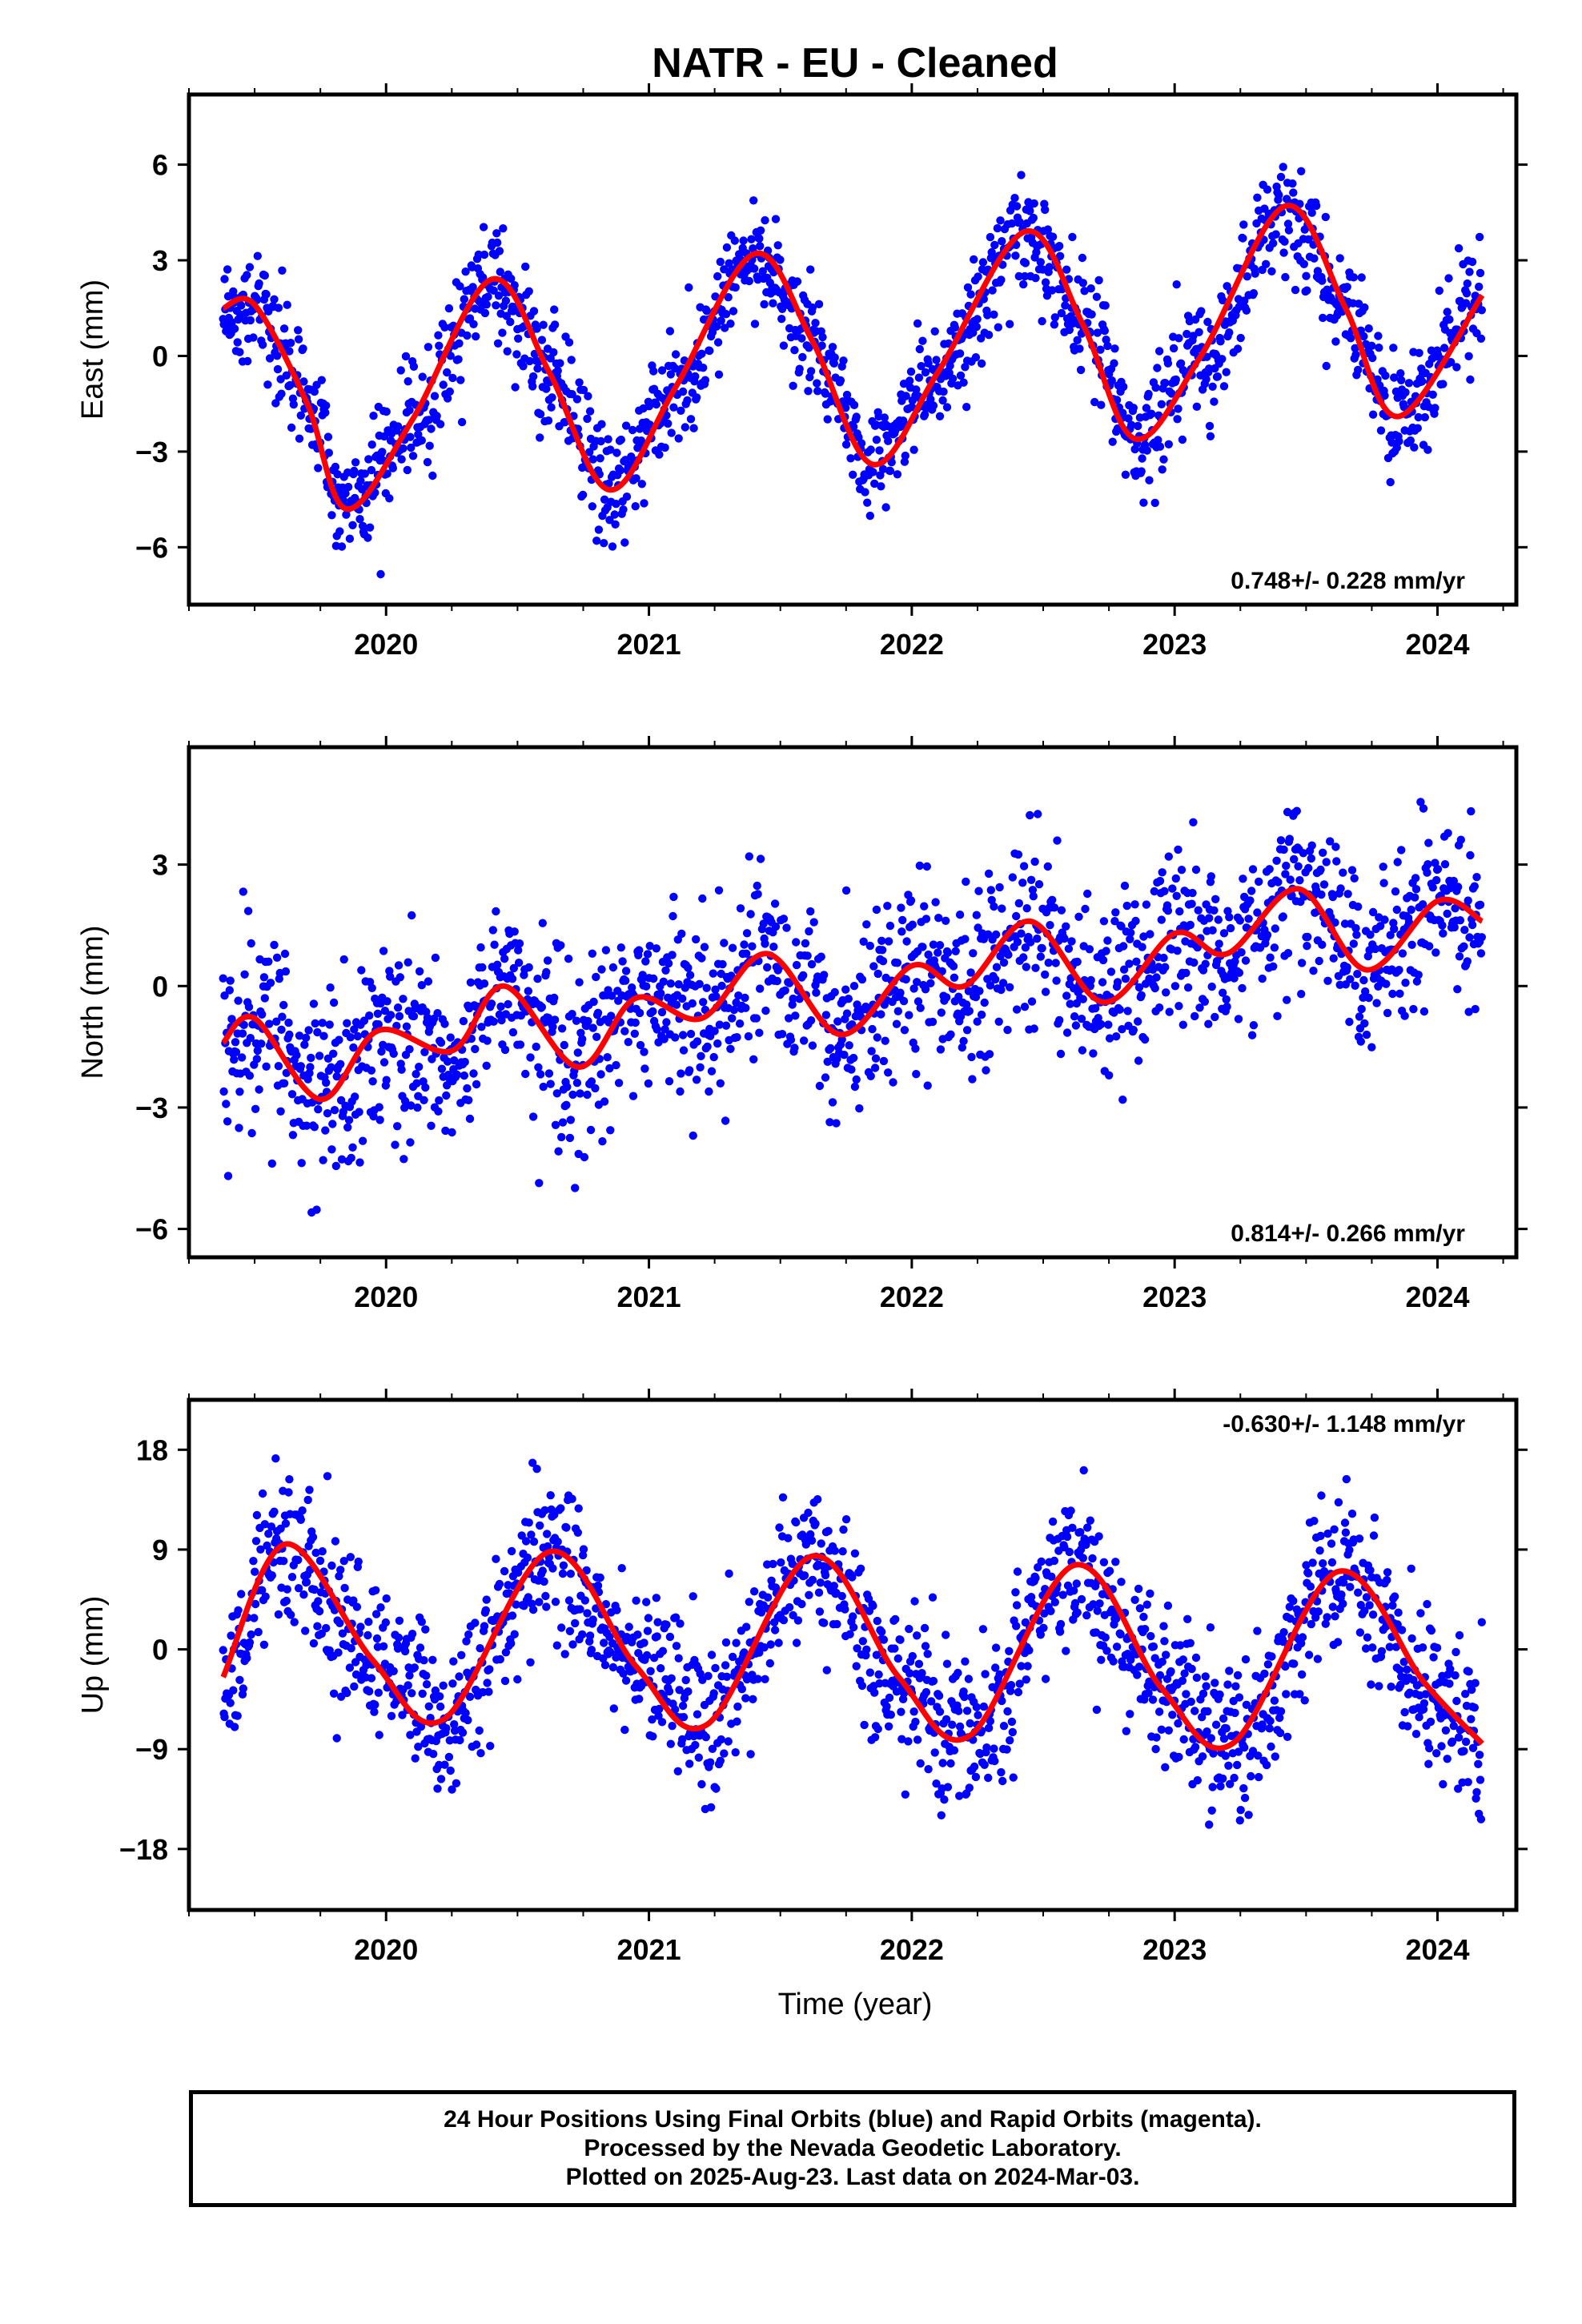 This screenshot has width=1582, height=2324. Describe the element at coordinates (160, 866) in the screenshot. I see `y-tick-label: 3` at that location.